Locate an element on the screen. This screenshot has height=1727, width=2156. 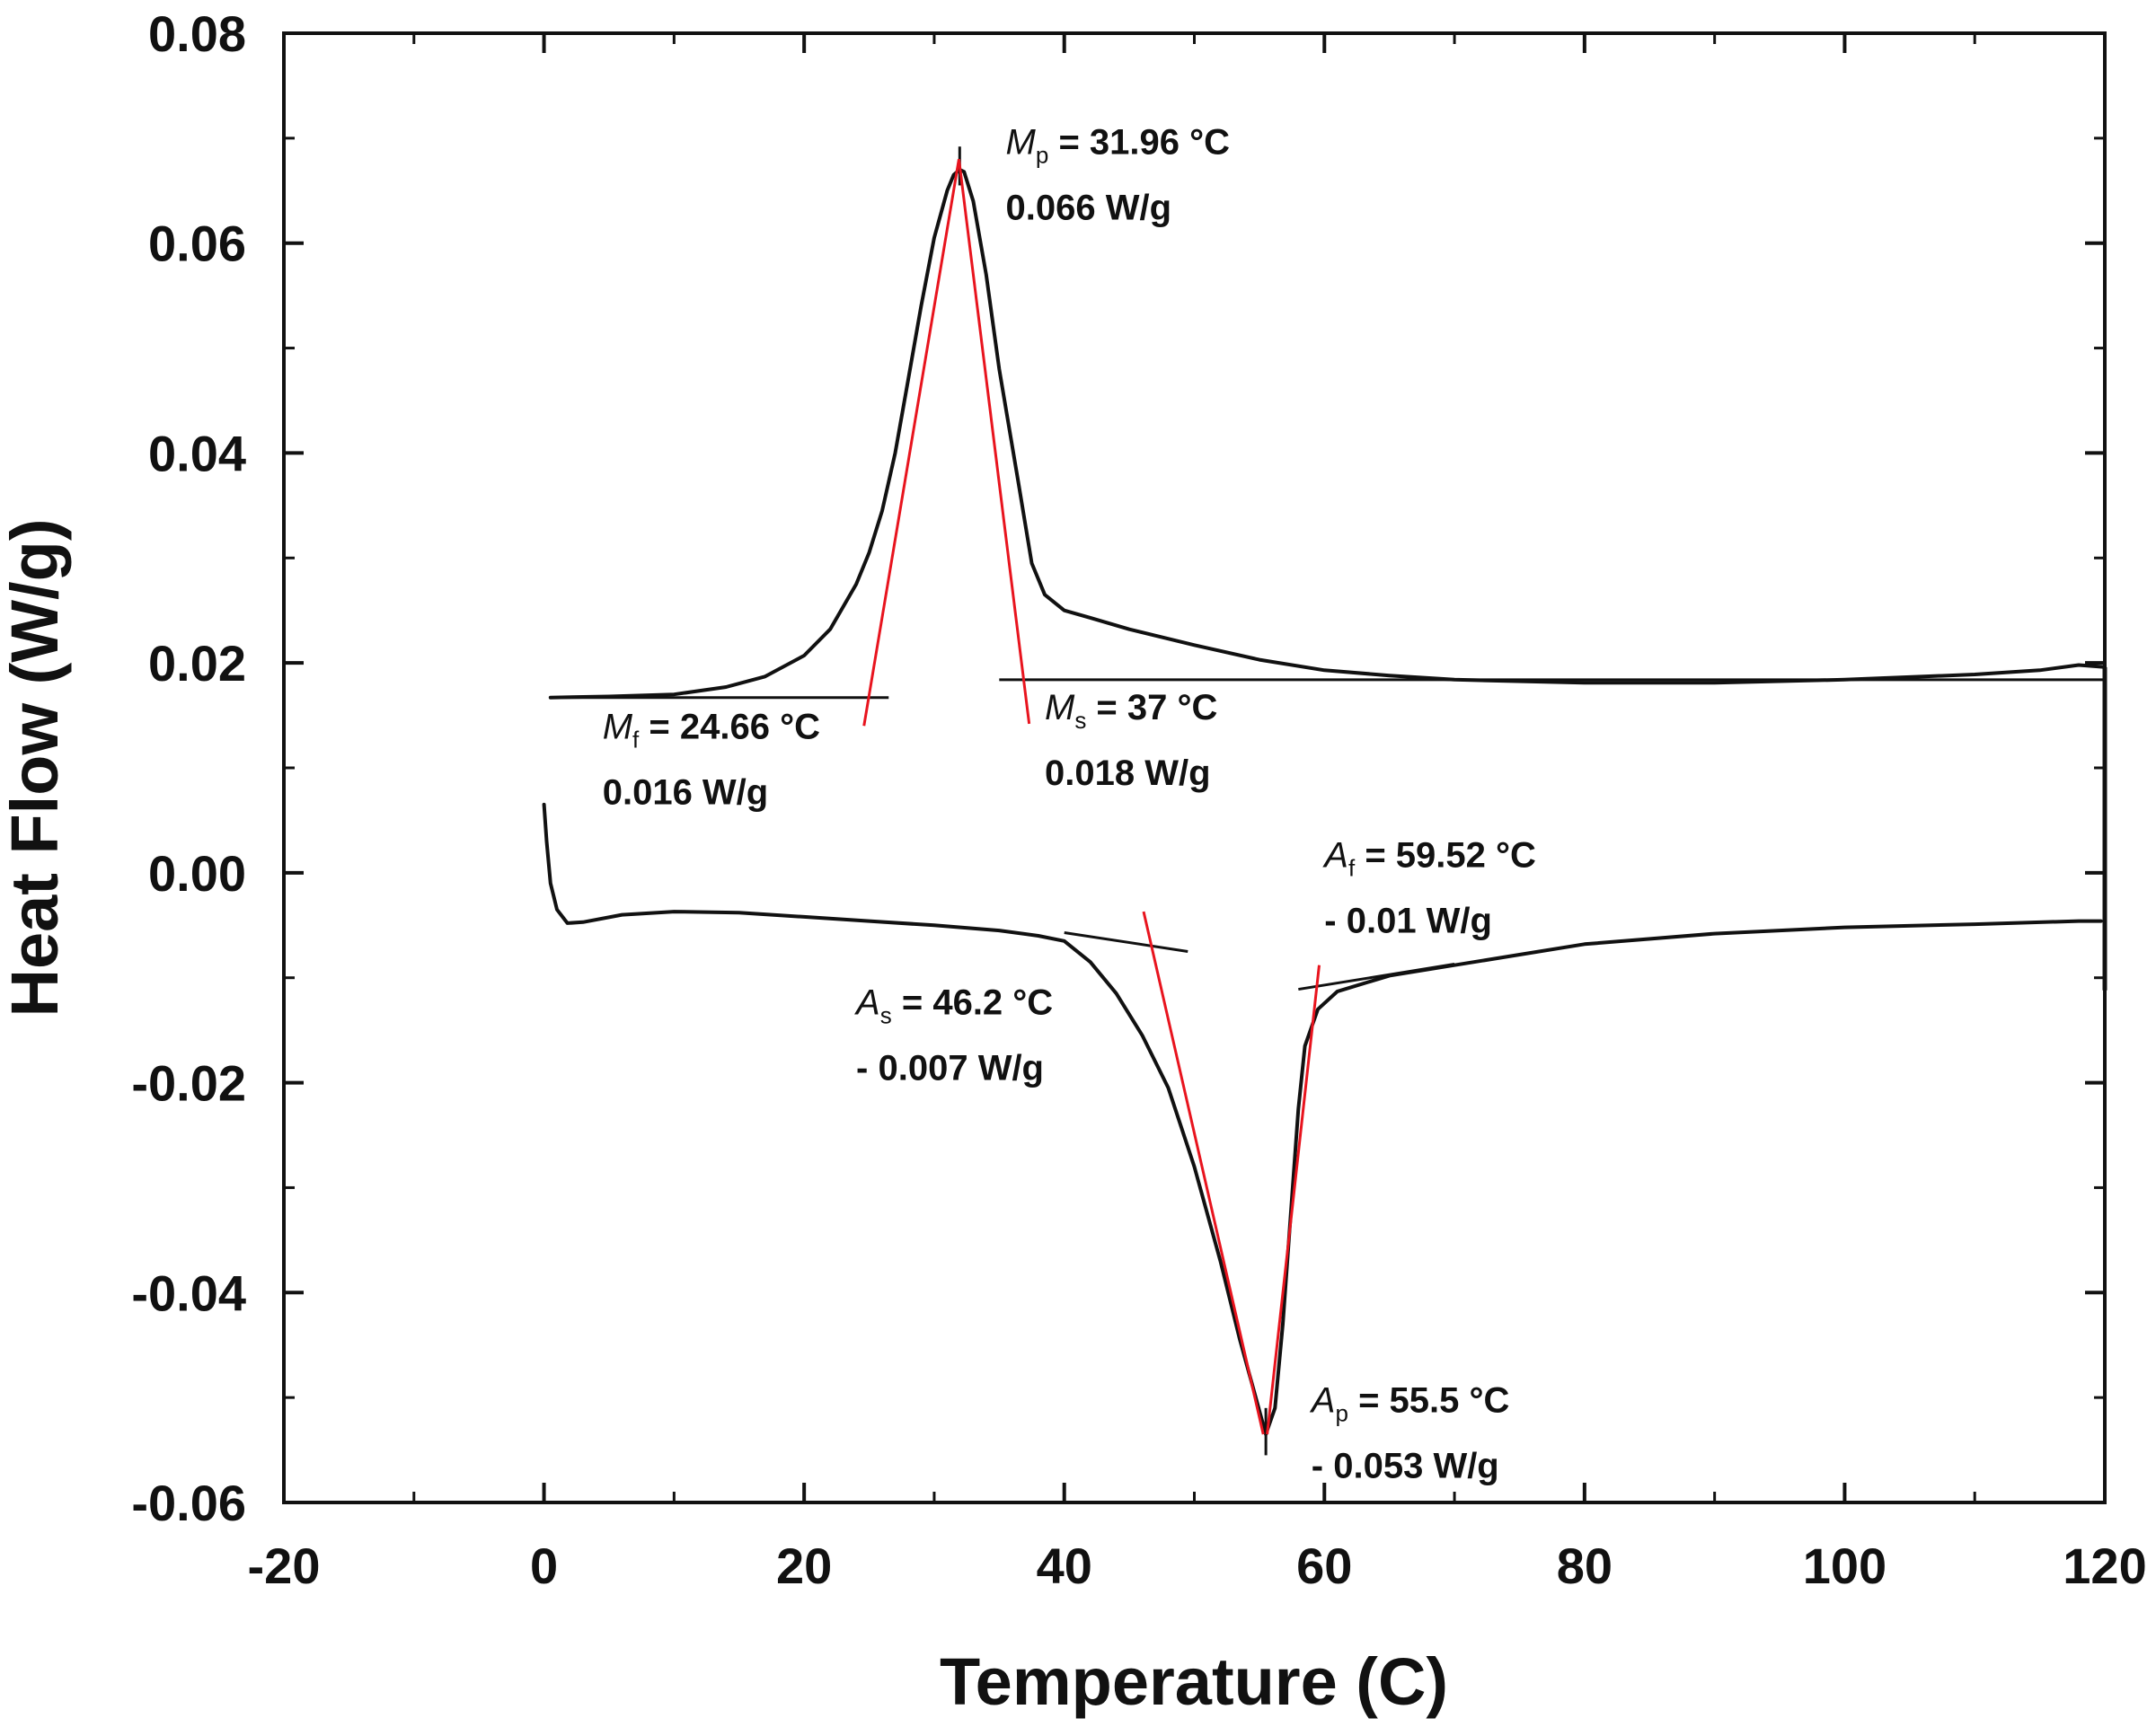
annotation-label: Ap = 55.5 °C is located at coordinates (1410, 1404).